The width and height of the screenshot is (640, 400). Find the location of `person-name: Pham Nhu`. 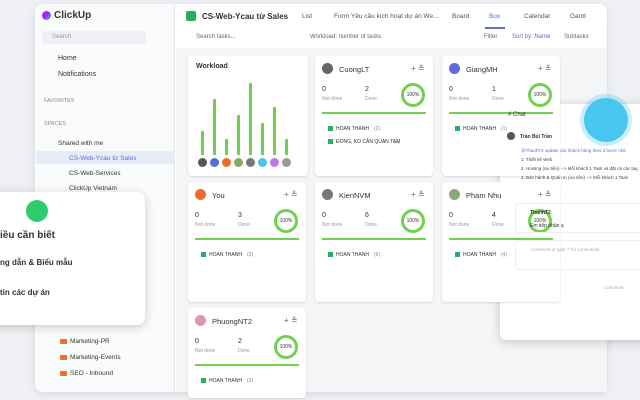

person-name: Pham Nhu is located at coordinates (484, 195).